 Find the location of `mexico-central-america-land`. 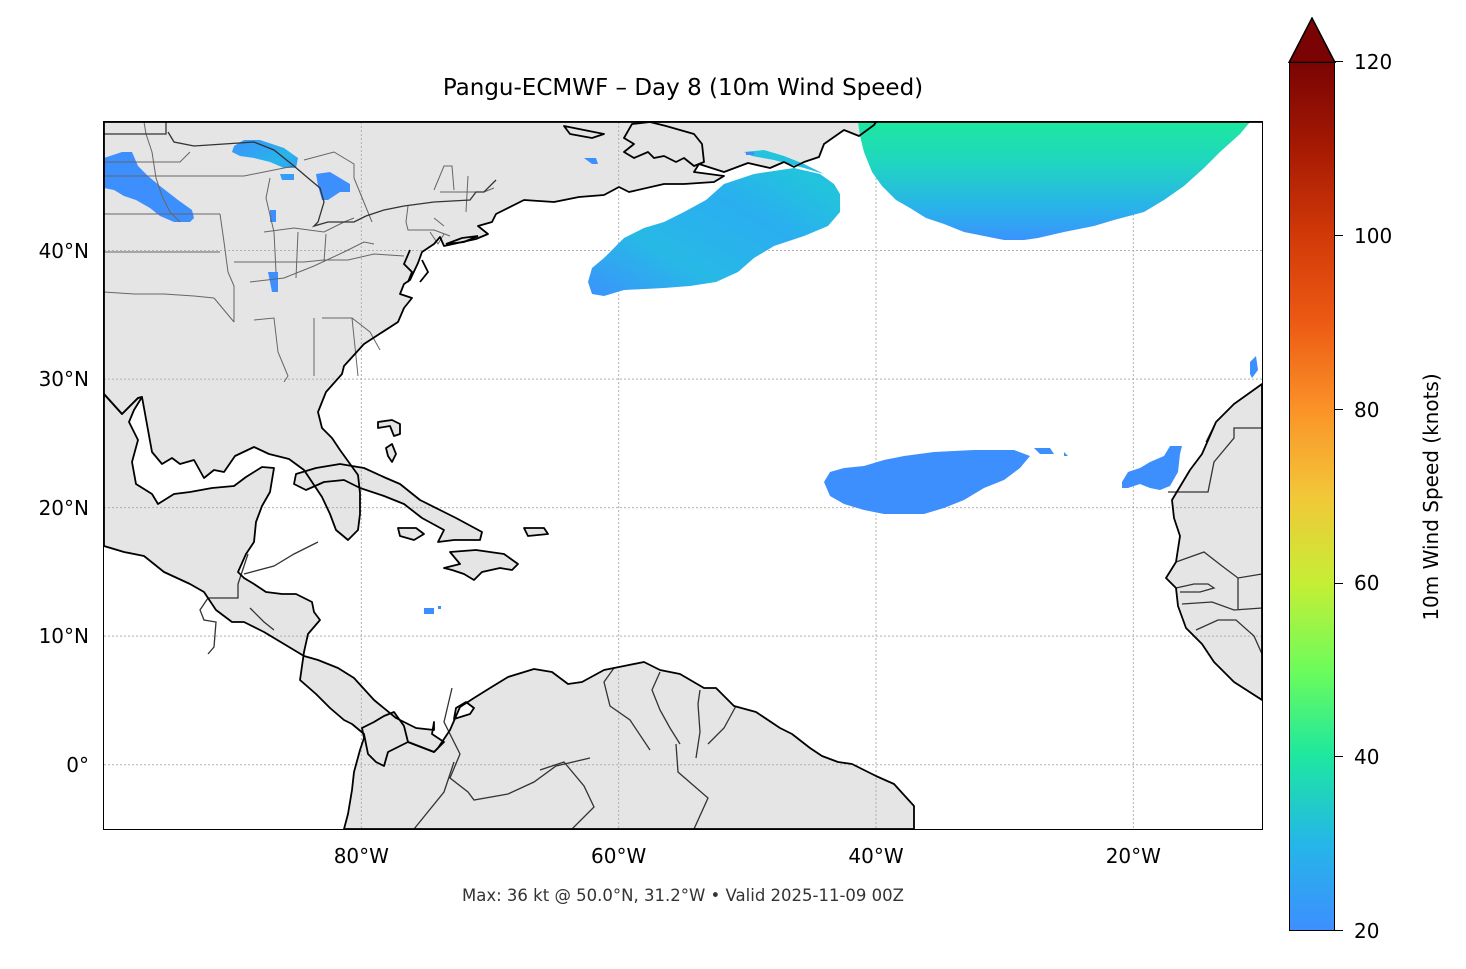

mexico-central-america-land is located at coordinates (274, 580).